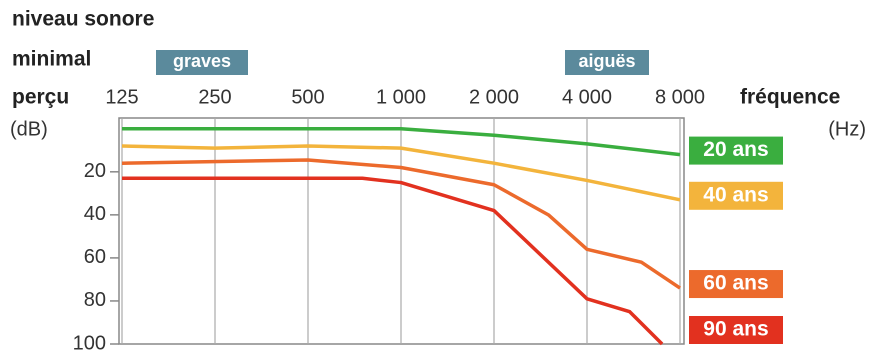 The image size is (877, 354). I want to click on title-line: minimal, so click(51, 59).